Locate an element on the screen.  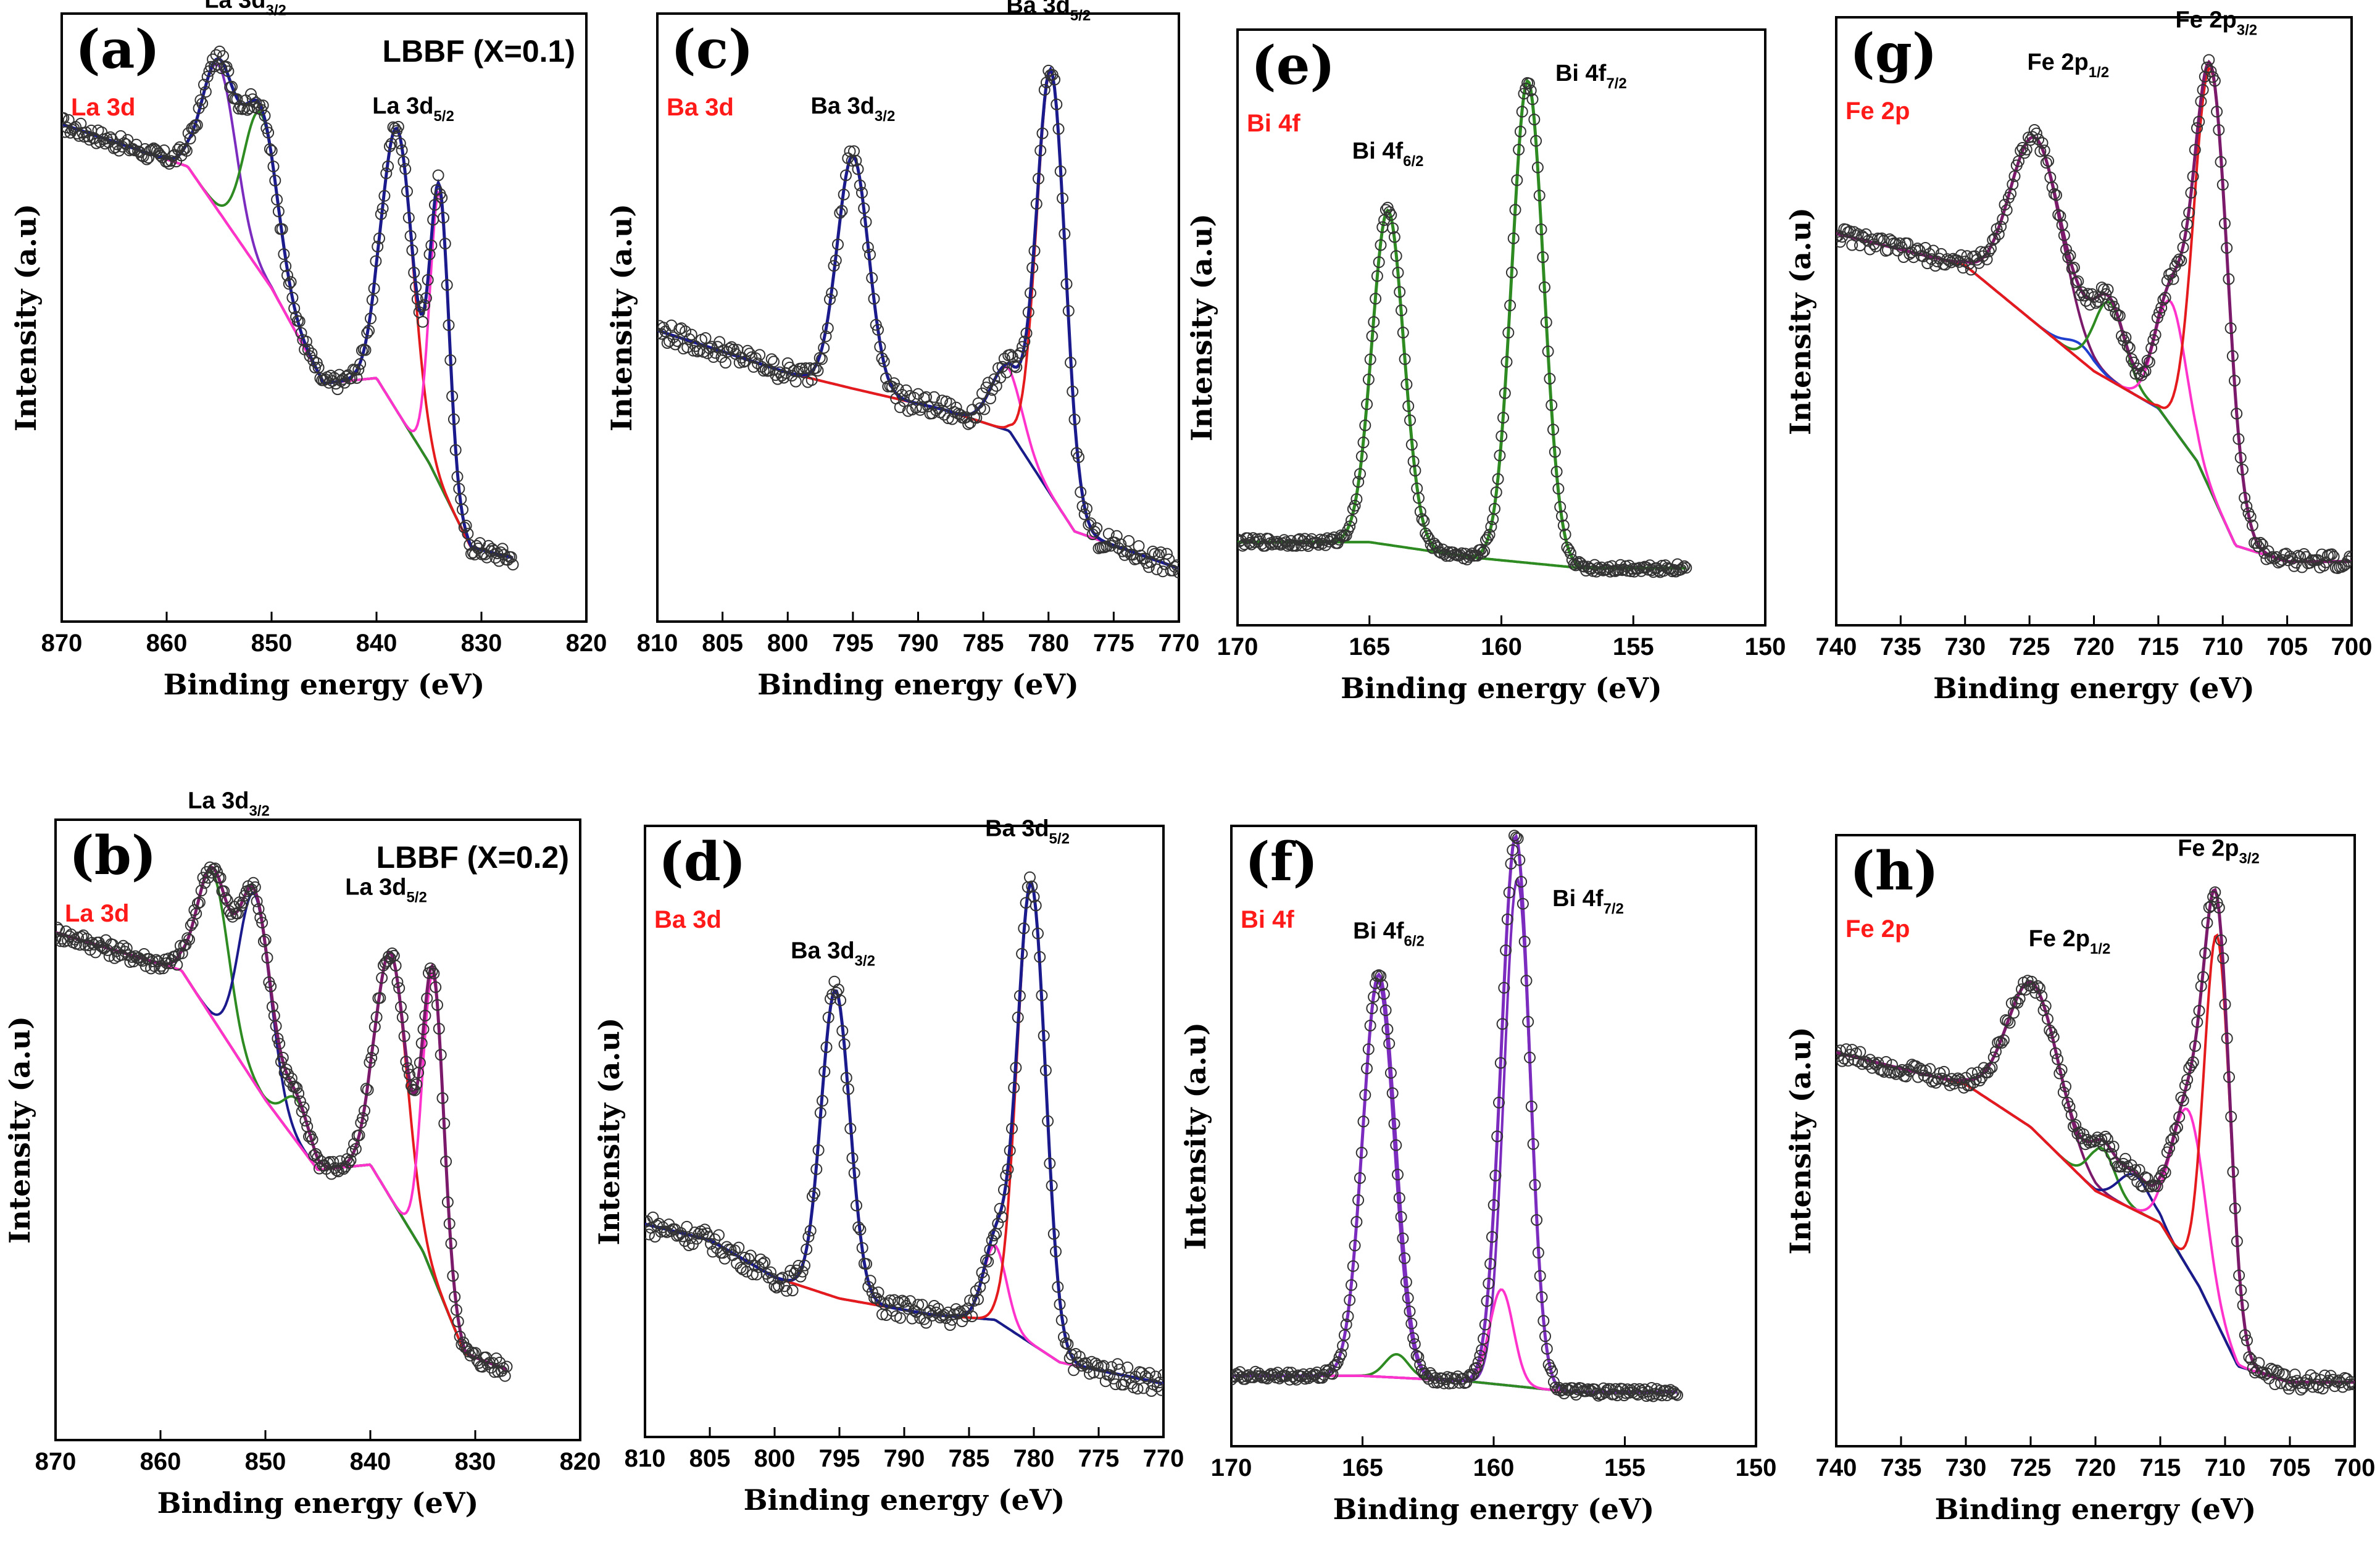
x-tick-label: 805 is located at coordinates (723, 643).